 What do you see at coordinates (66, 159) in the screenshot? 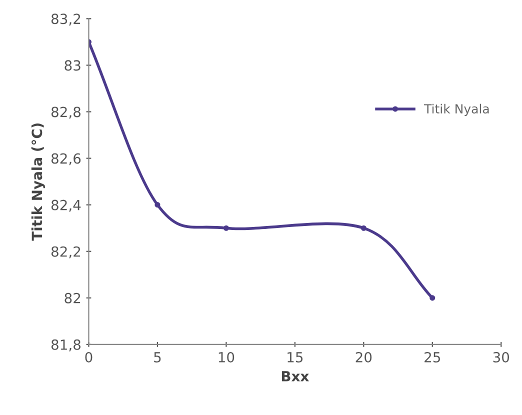
I see `y-tick-label: 82,6` at bounding box center [66, 159].